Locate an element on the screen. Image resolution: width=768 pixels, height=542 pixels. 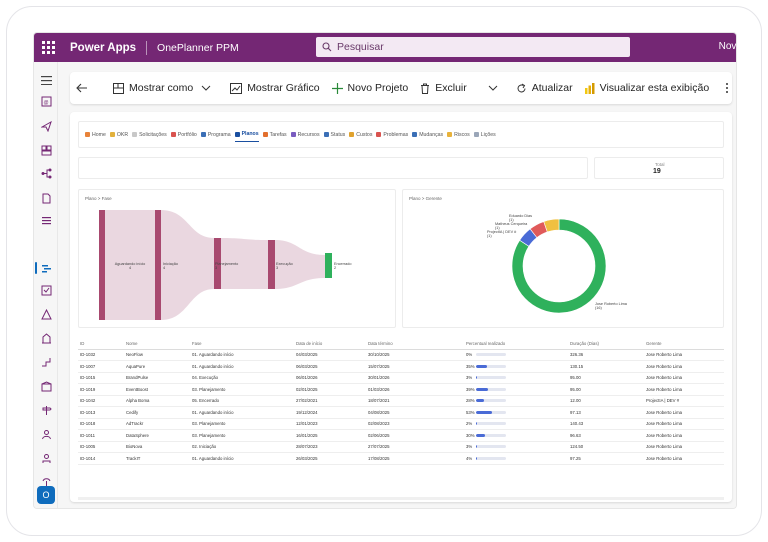
palm-icon is located at coordinates (46, 482).